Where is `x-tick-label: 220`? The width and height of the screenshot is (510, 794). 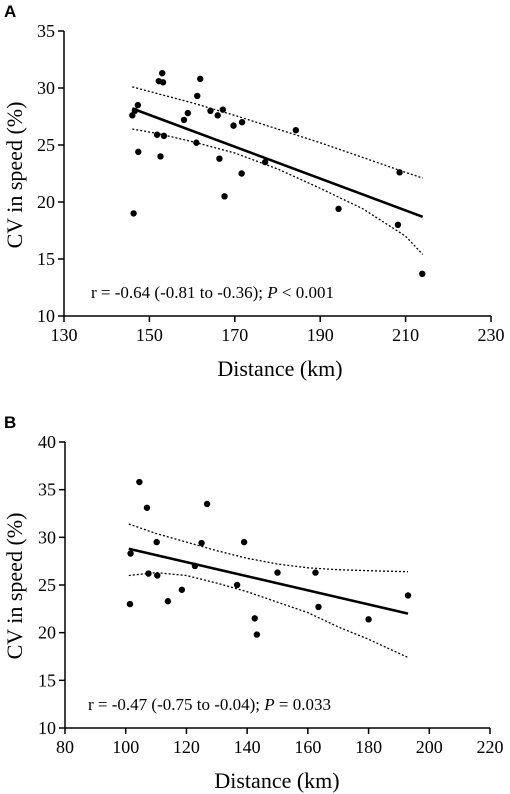
x-tick-label: 220 is located at coordinates (490, 747).